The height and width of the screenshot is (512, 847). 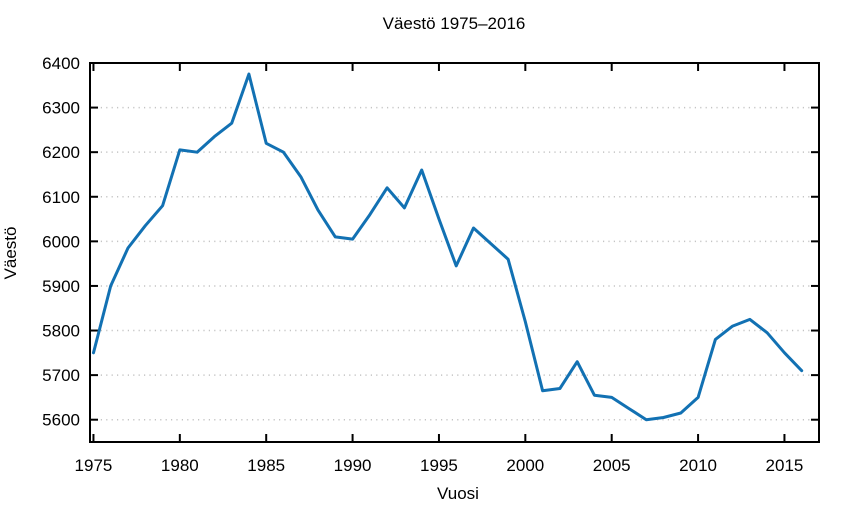 I want to click on x-tick-label: 1990, so click(x=353, y=465).